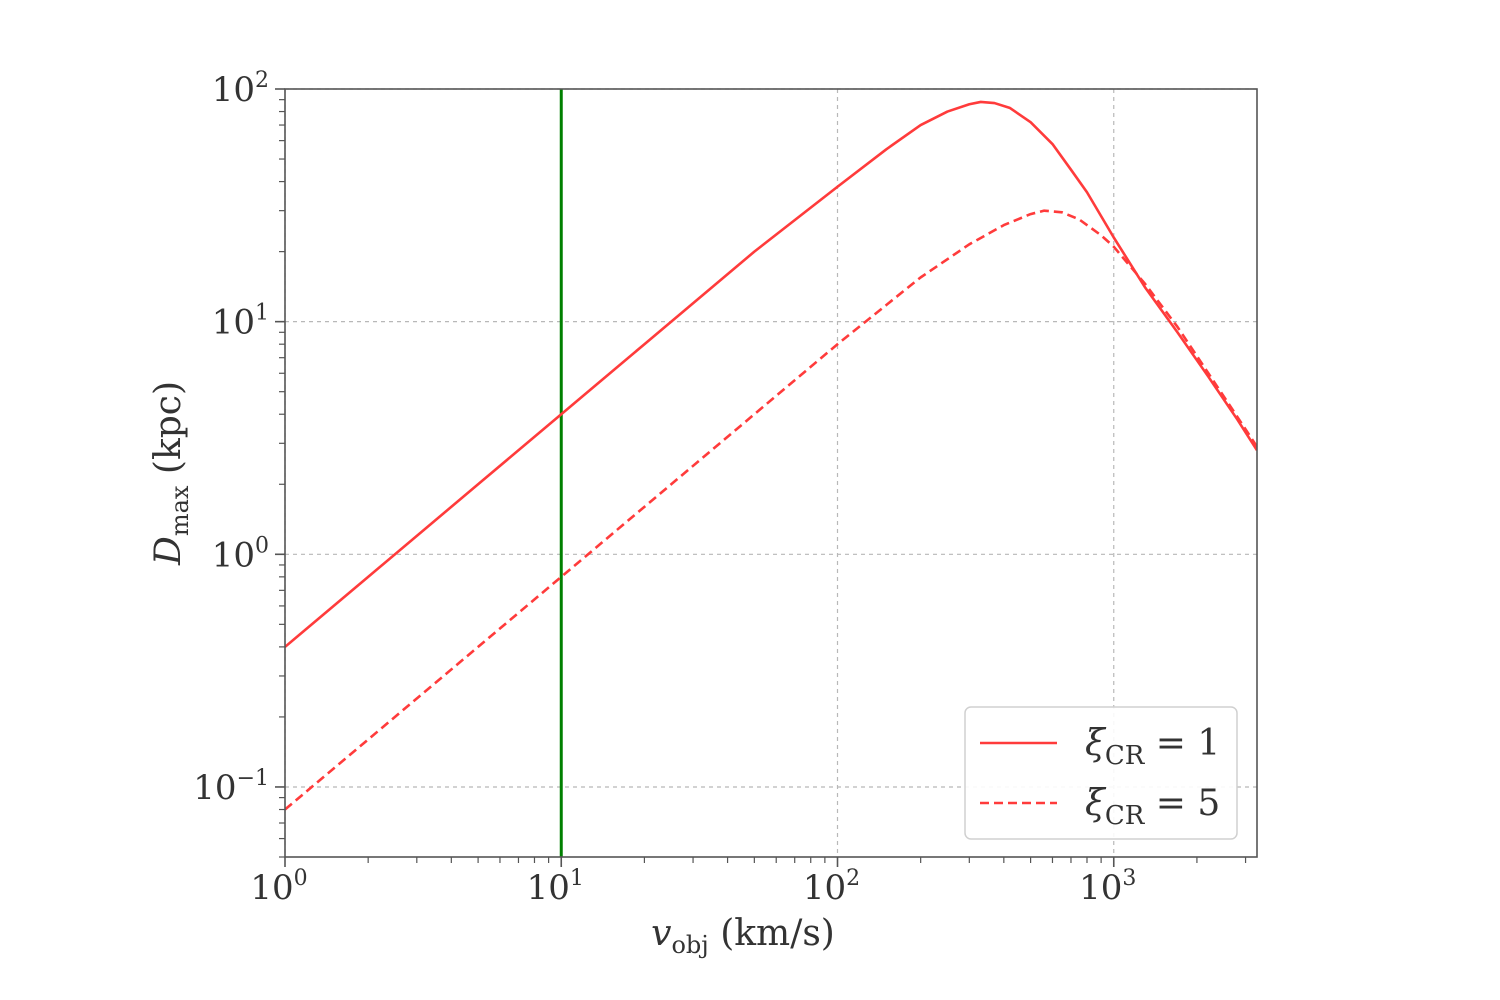 This screenshot has height=1000, width=1500. Describe the element at coordinates (171, 473) in the screenshot. I see `y-axis-label: Dmax (kpc)` at that location.